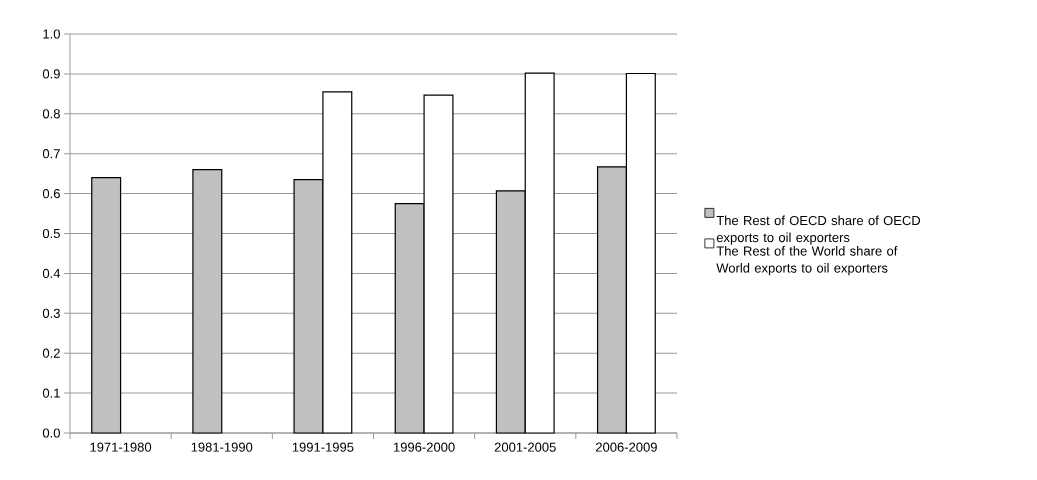 This screenshot has width=1037, height=480. I want to click on x-tick-label: 2006-2009, so click(626, 447).